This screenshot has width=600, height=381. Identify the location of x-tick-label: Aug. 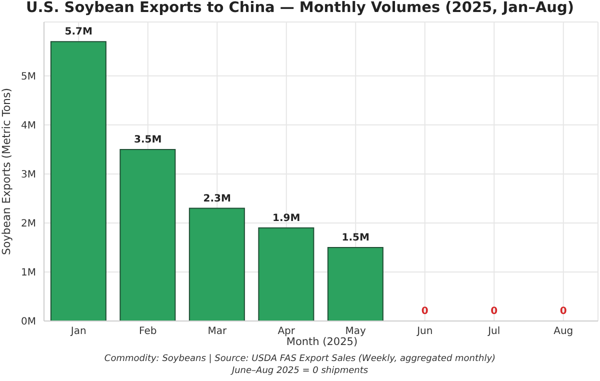
(564, 332).